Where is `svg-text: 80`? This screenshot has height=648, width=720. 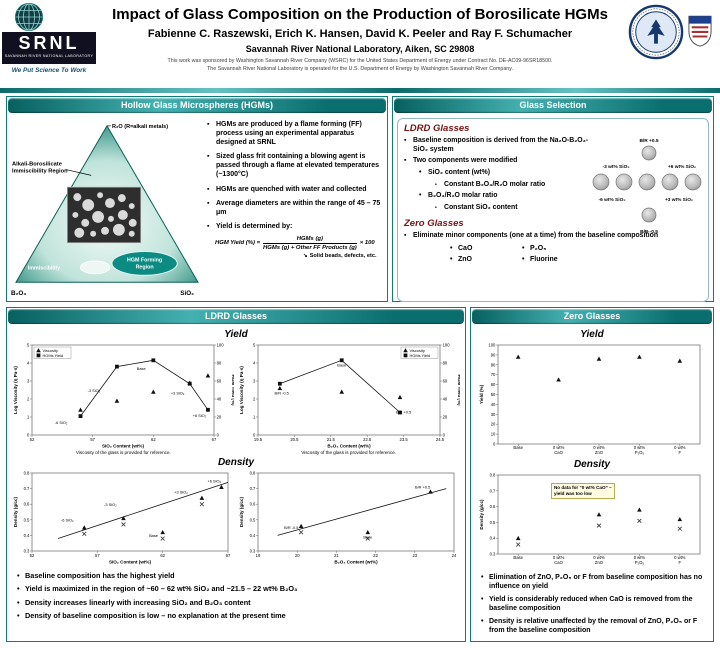 svg-text: 80 is located at coordinates (444, 363).